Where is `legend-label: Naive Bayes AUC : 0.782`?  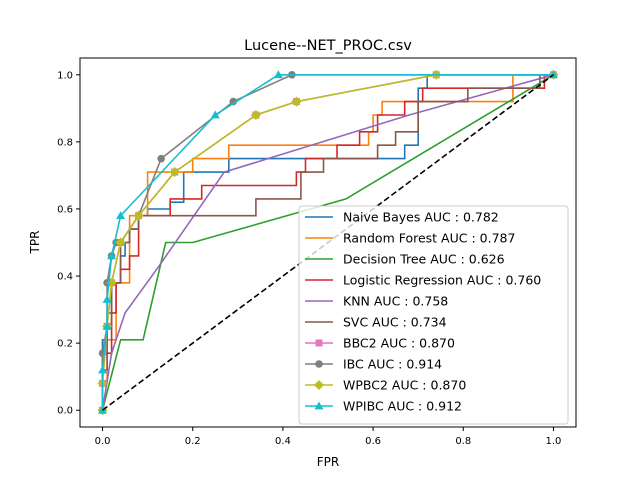 legend-label: Naive Bayes AUC : 0.782 is located at coordinates (421, 217).